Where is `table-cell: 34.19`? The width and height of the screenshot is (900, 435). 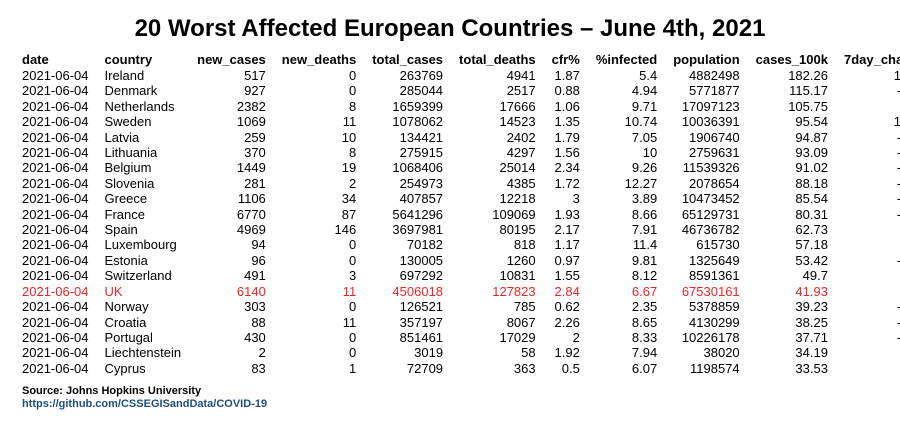
table-cell: 34.19 is located at coordinates (811, 353).